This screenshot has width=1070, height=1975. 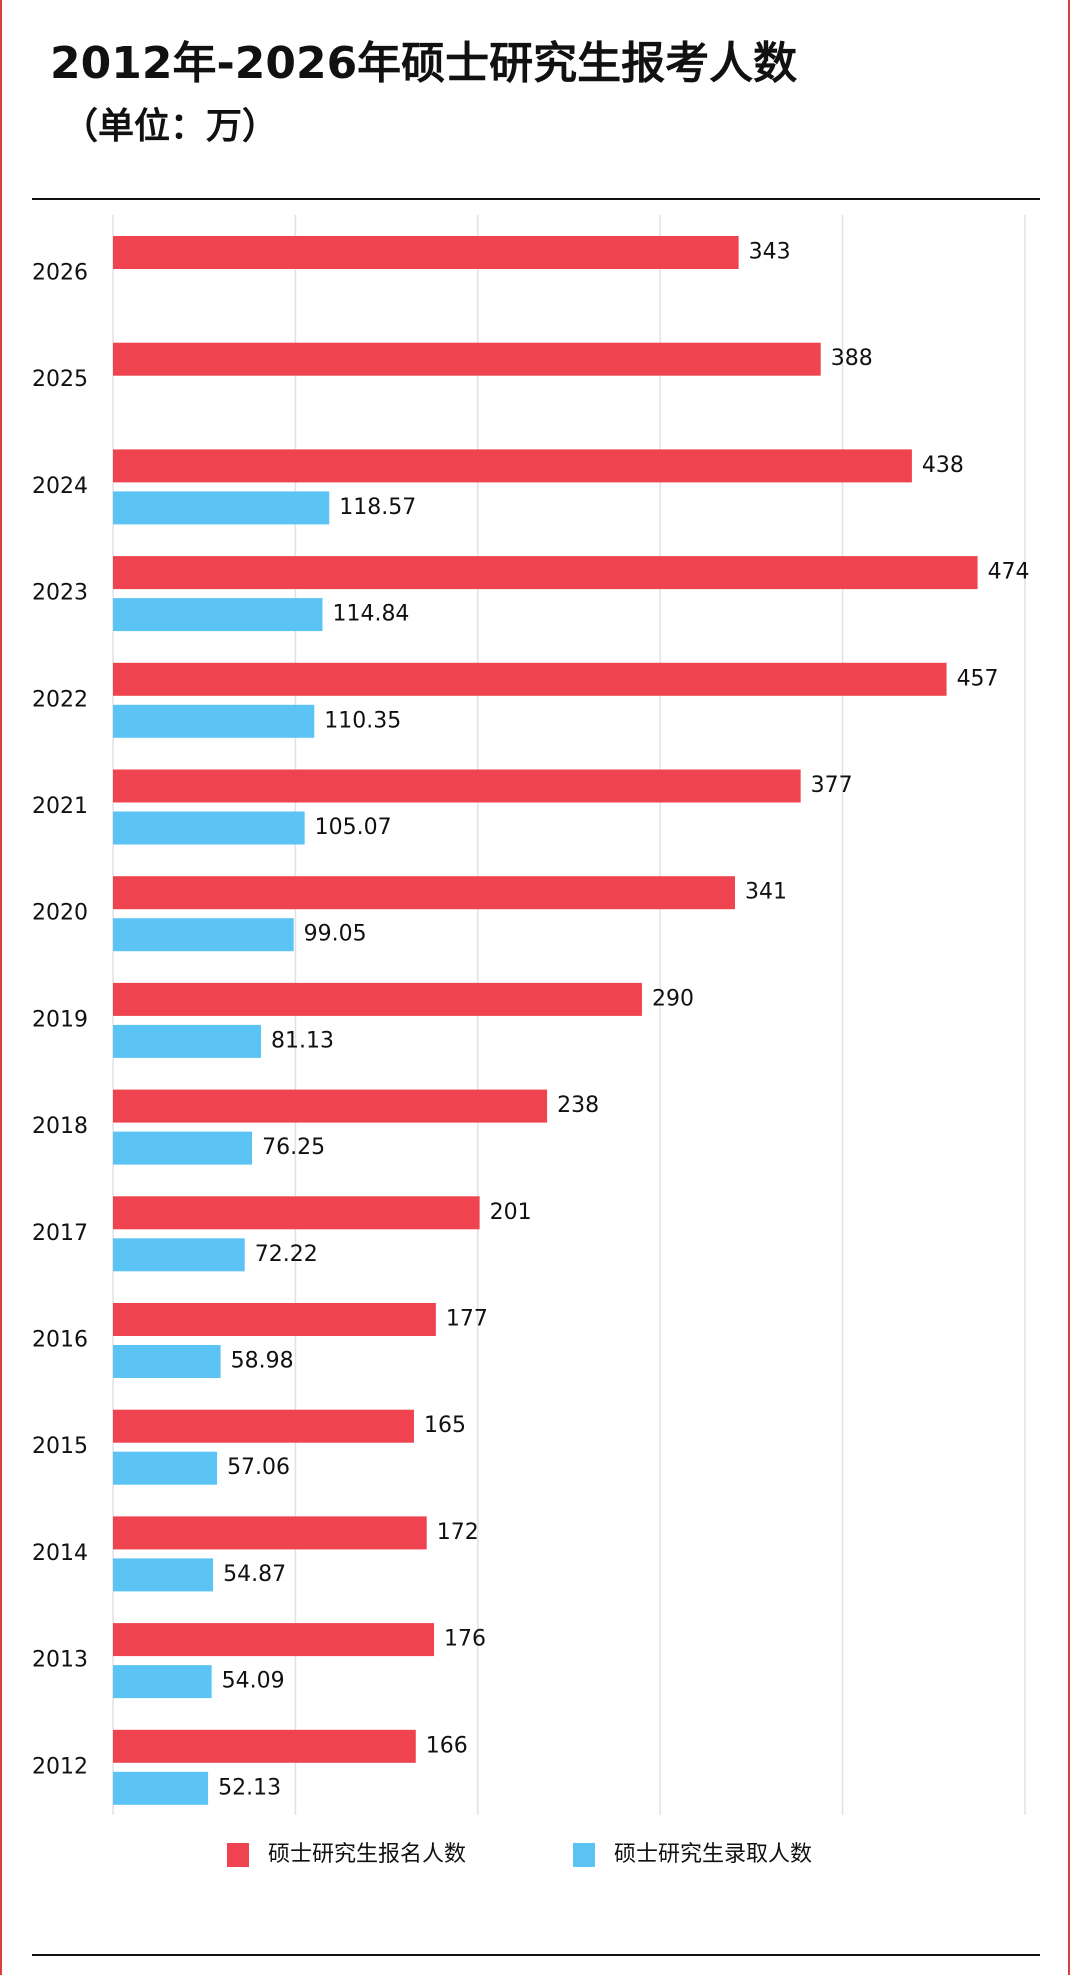 What do you see at coordinates (465, 1639) in the screenshot?
I see `value-label: 176` at bounding box center [465, 1639].